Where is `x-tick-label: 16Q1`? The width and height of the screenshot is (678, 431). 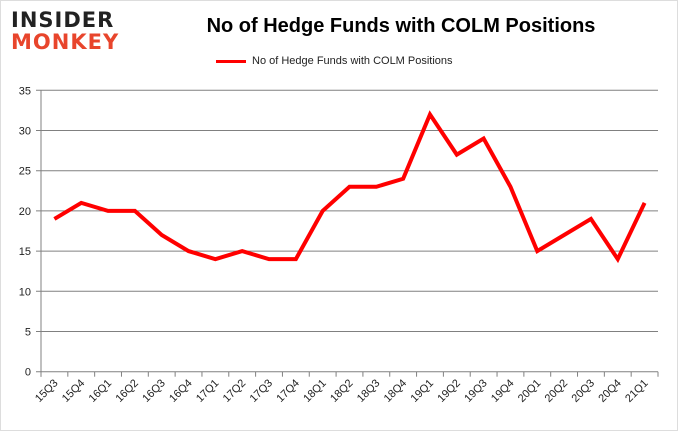 x-tick-label: 16Q1 is located at coordinates (101, 391).